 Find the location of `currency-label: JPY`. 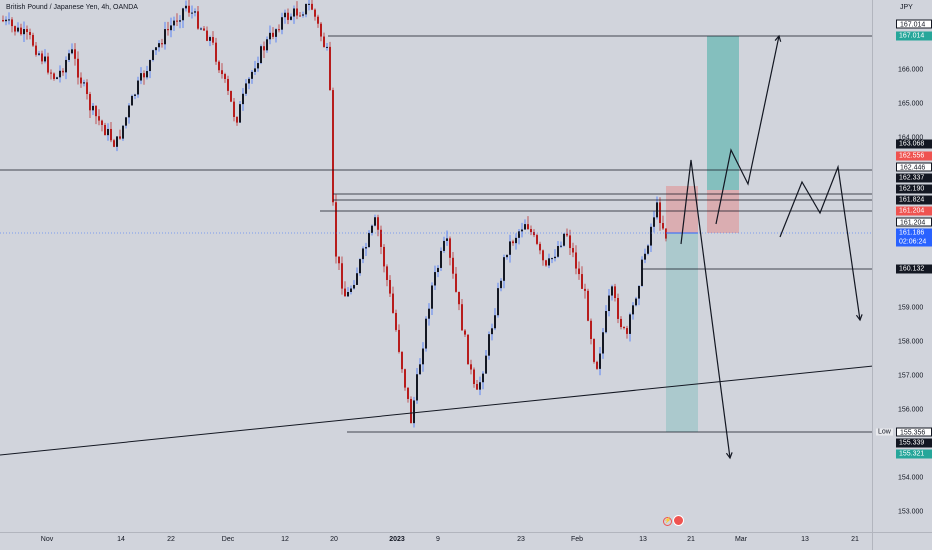

currency-label: JPY is located at coordinates (906, 7).